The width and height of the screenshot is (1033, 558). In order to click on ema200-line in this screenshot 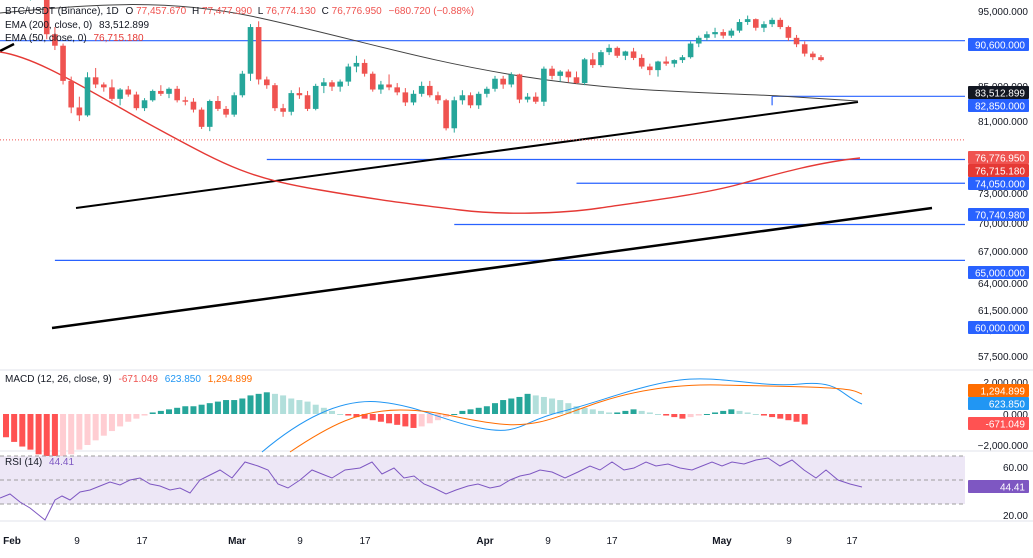, I will do `click(429, 53)`.